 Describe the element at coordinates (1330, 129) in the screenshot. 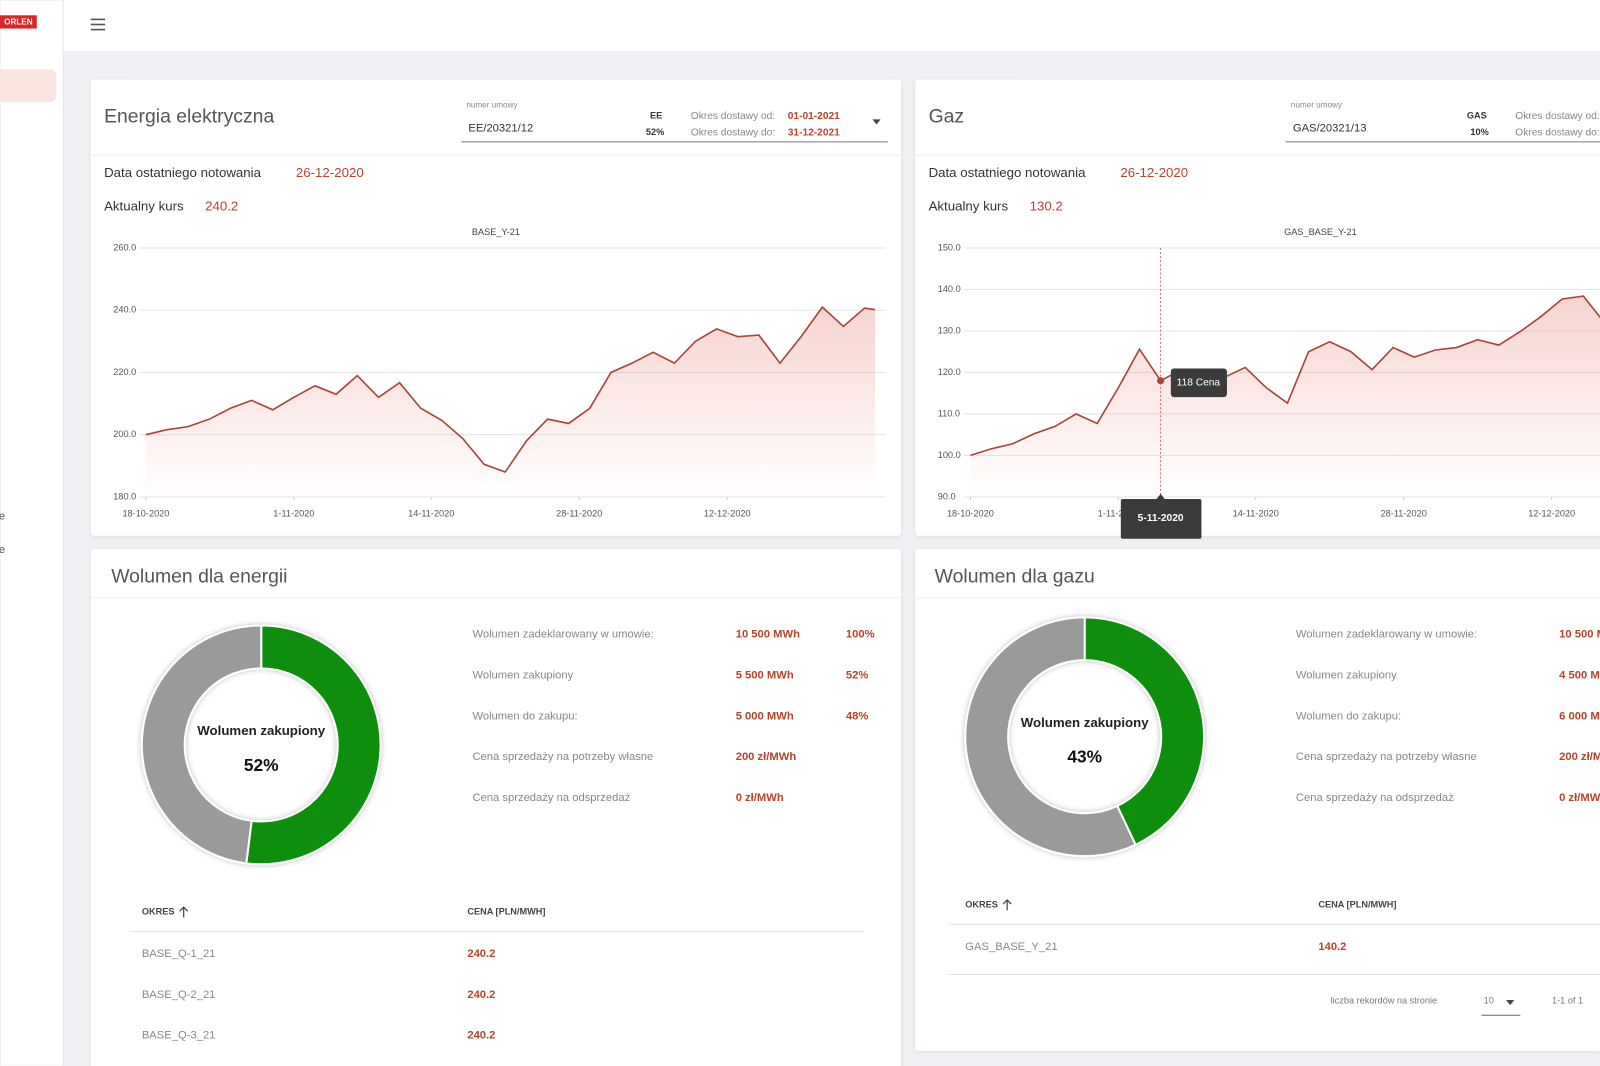

I see `contract-number: GAS/20321/13` at that location.